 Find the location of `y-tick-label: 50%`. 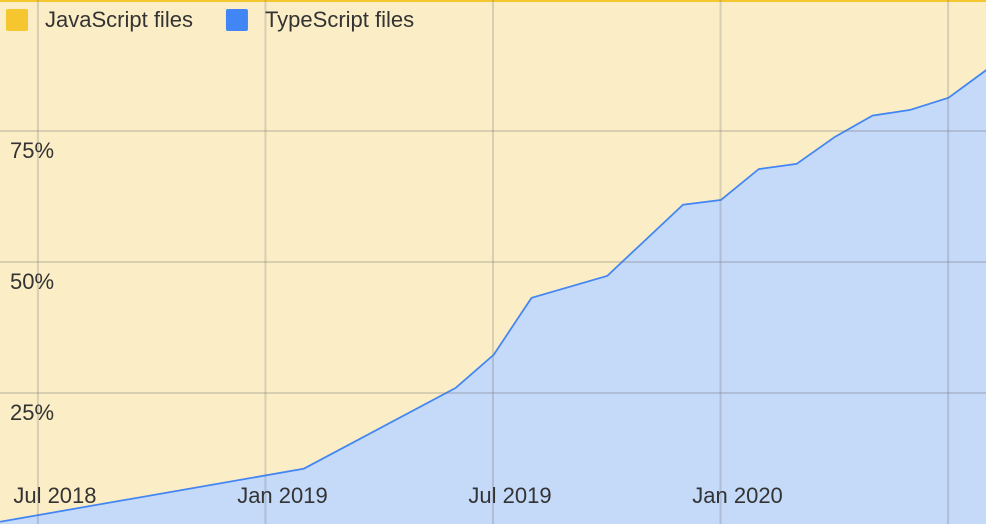

y-tick-label: 50% is located at coordinates (32, 281).